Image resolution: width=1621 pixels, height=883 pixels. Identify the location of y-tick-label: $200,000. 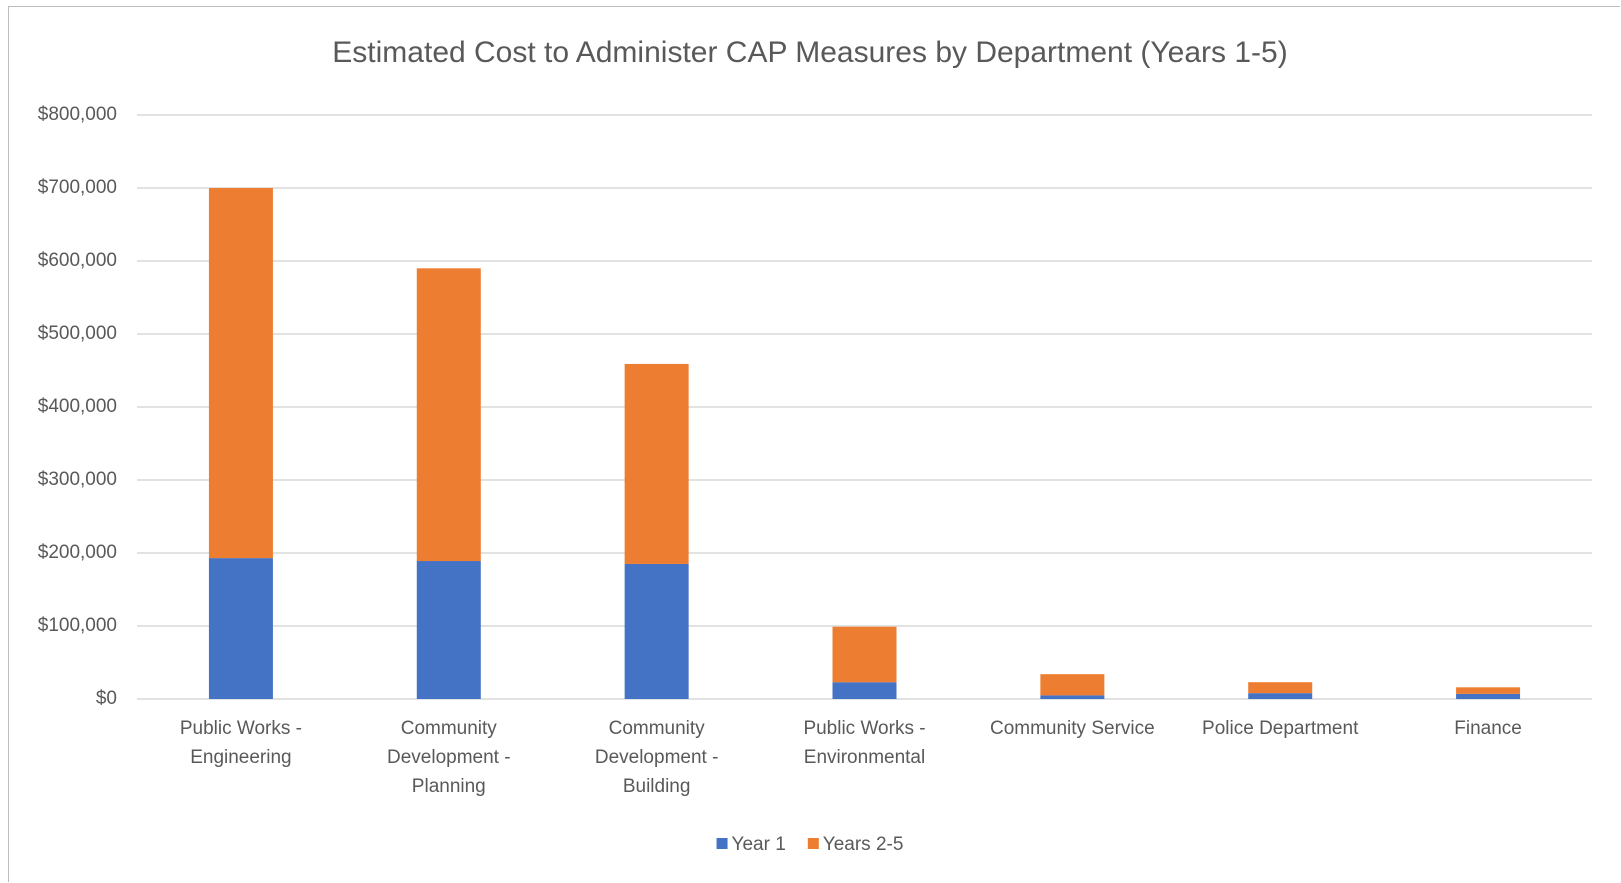
(77, 552).